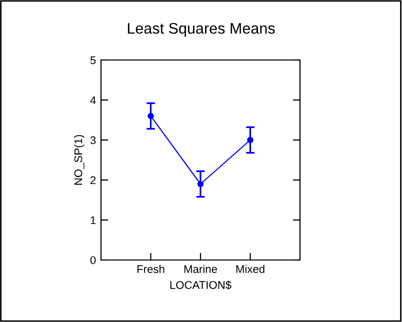  Describe the element at coordinates (93, 60) in the screenshot. I see `y-tick-label: 5` at that location.